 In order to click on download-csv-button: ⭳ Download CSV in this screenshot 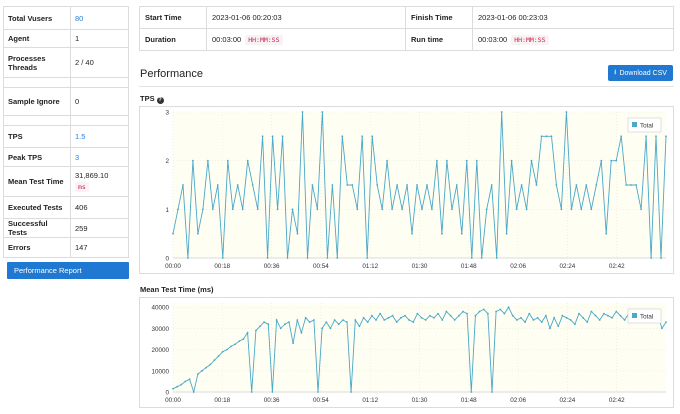, I will do `click(640, 73)`.